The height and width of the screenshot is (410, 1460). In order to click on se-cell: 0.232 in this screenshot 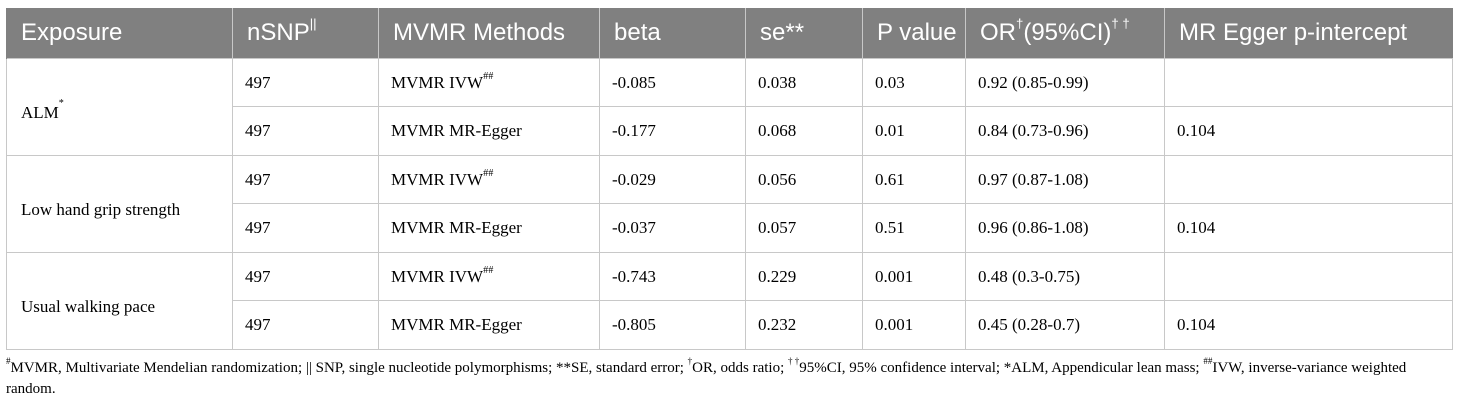, I will do `click(804, 325)`.